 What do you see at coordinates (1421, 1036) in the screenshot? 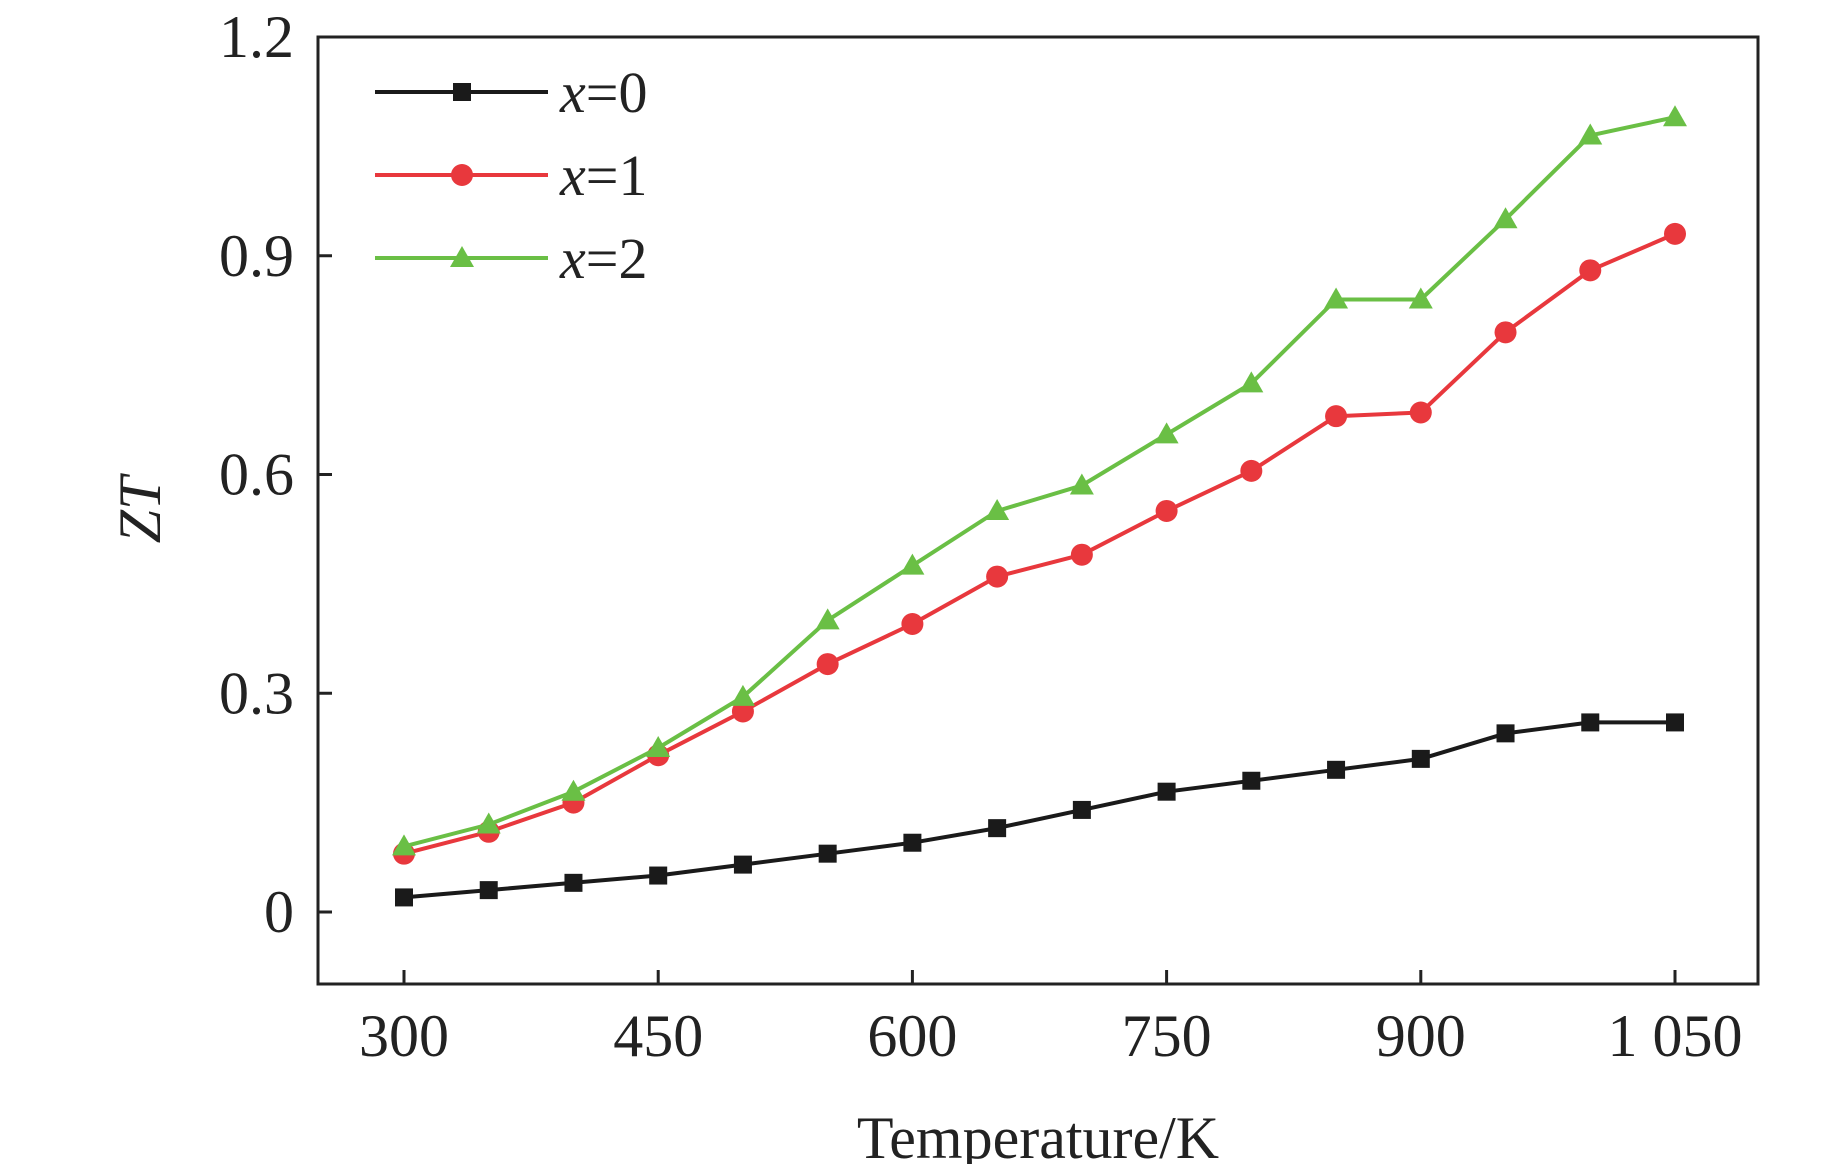
I see `x-tick-label: 900` at bounding box center [1421, 1036].